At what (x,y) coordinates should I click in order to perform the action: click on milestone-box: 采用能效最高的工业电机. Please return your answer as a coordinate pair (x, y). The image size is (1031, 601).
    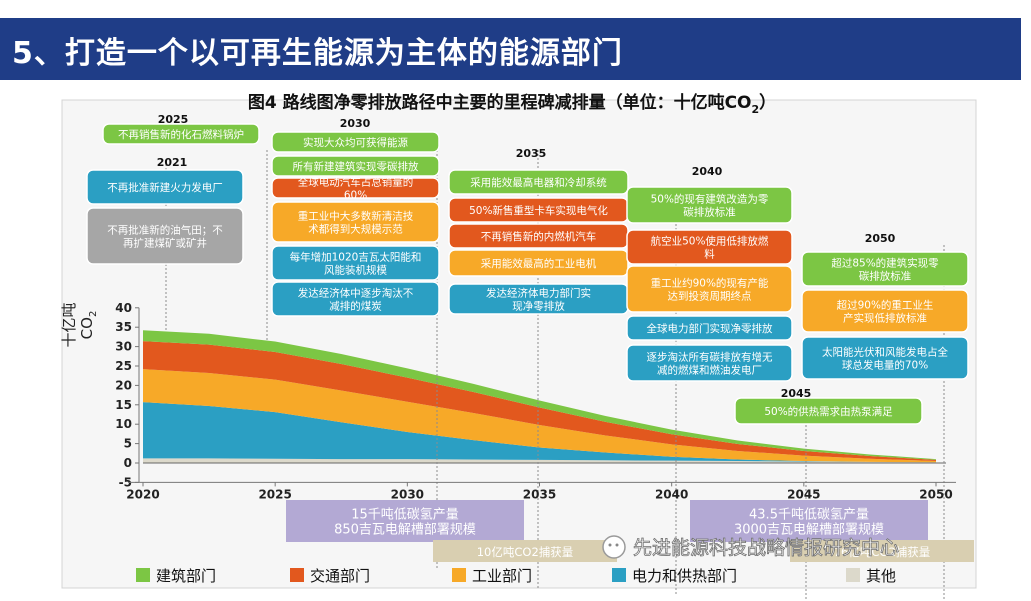
    Looking at the image, I should click on (538, 263).